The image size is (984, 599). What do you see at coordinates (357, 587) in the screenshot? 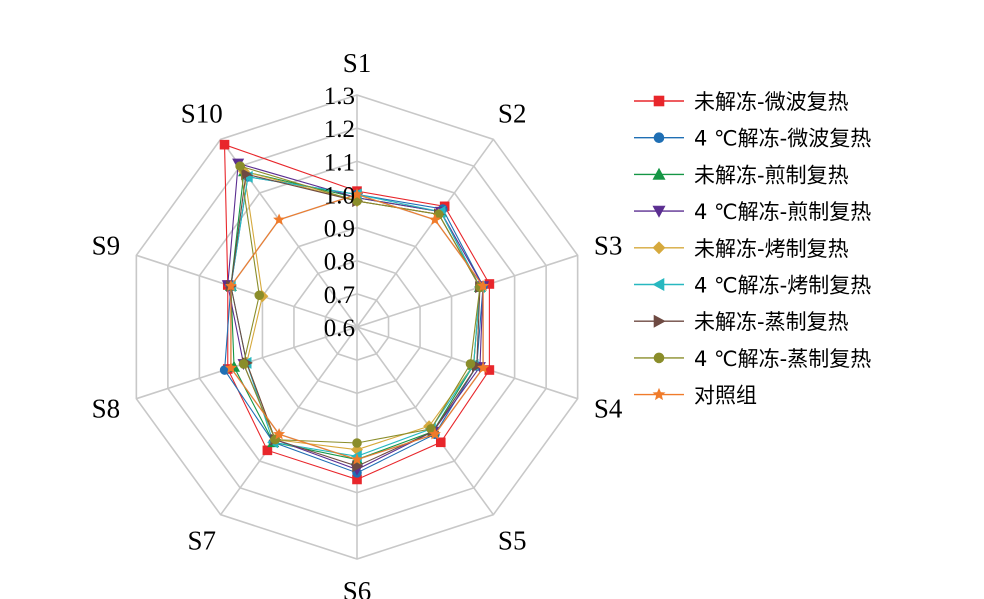
I see `axis-label-s6: S6` at bounding box center [357, 587].